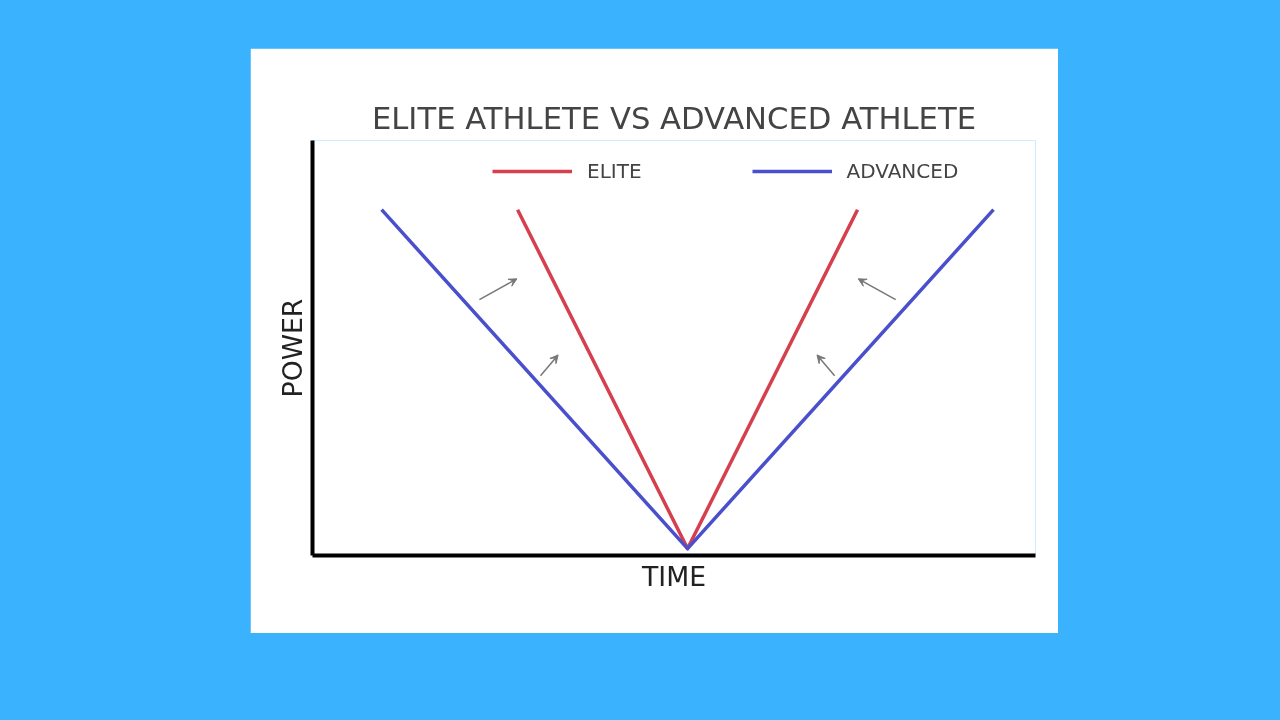 The image size is (1280, 720). Describe the element at coordinates (674, 118) in the screenshot. I see `chart-title: ELITE ATHLETE VS ADVANCED ATHLETE` at that location.